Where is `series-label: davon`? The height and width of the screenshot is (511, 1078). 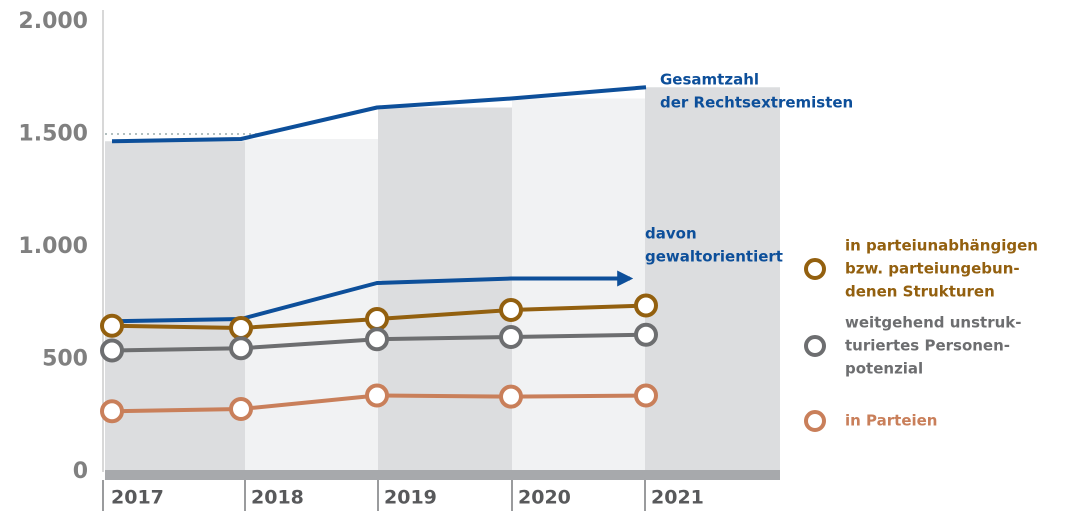 series-label: davon is located at coordinates (671, 234).